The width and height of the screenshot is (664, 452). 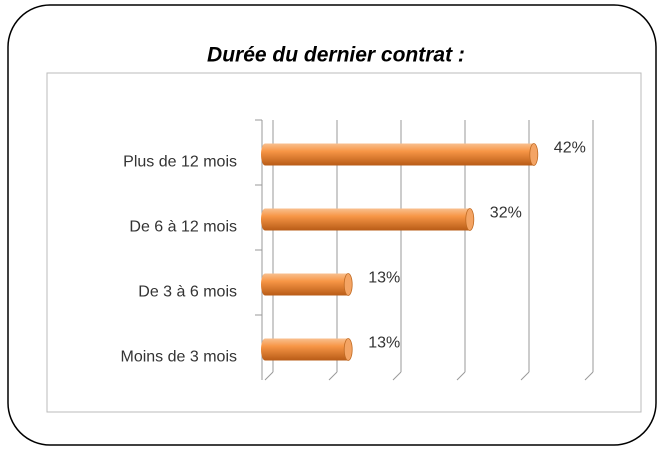 I want to click on value-label: 42%, so click(x=570, y=148).